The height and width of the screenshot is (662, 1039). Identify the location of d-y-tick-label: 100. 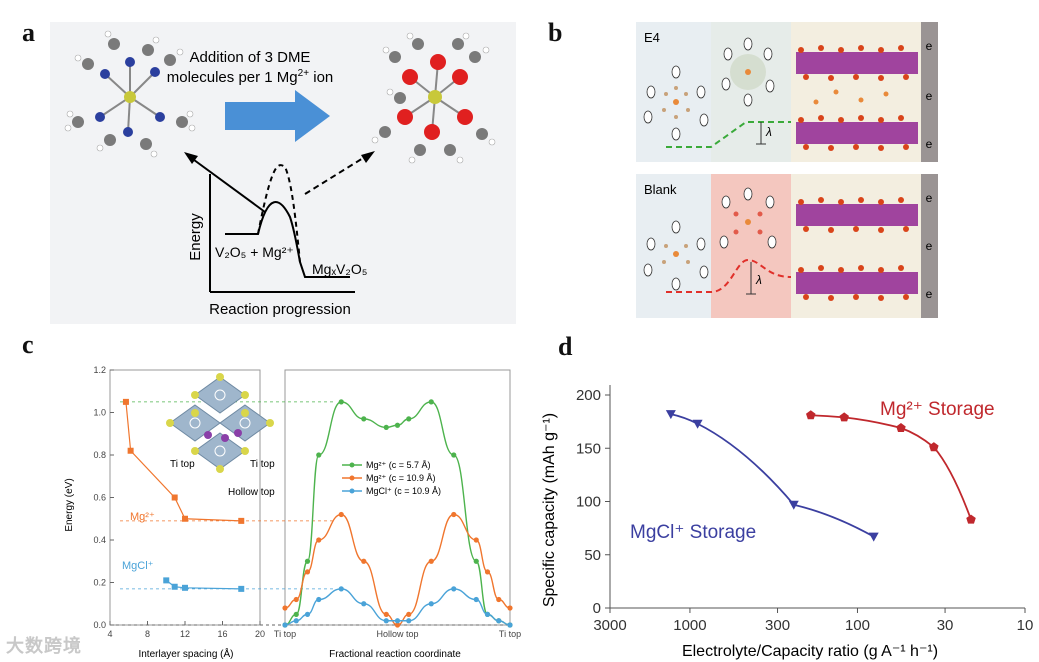
(588, 502).